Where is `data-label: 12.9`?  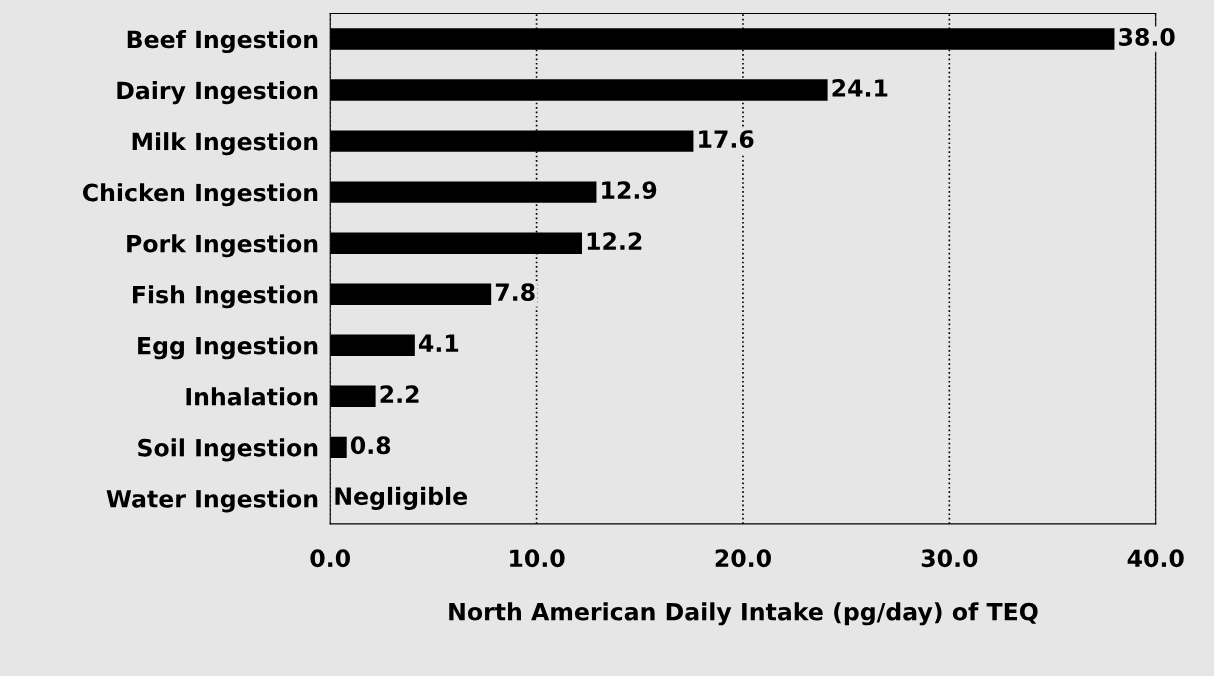
data-label: 12.9 is located at coordinates (629, 190).